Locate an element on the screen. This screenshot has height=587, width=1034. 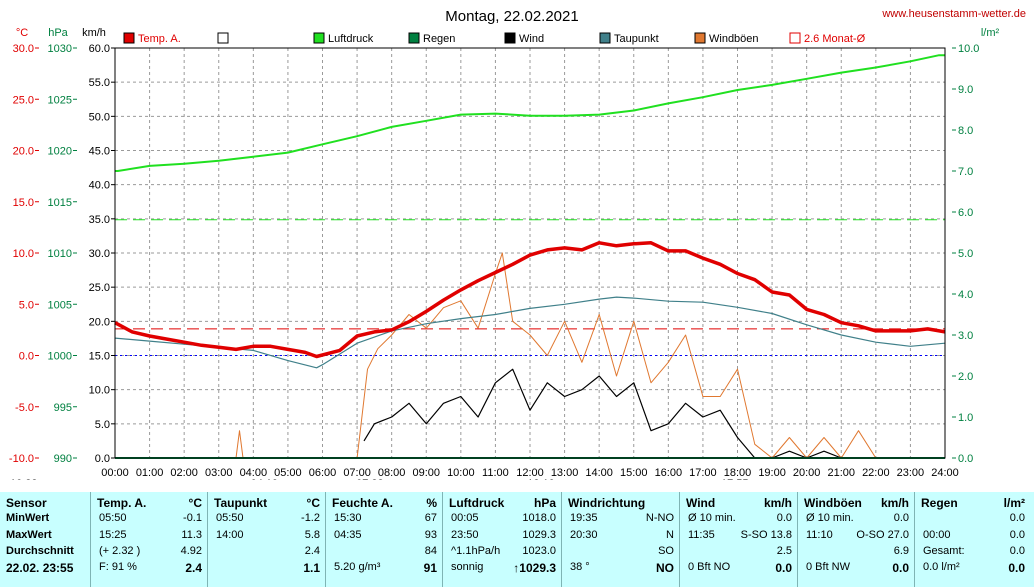
cell-time: 14:00 is located at coordinates (230, 535).